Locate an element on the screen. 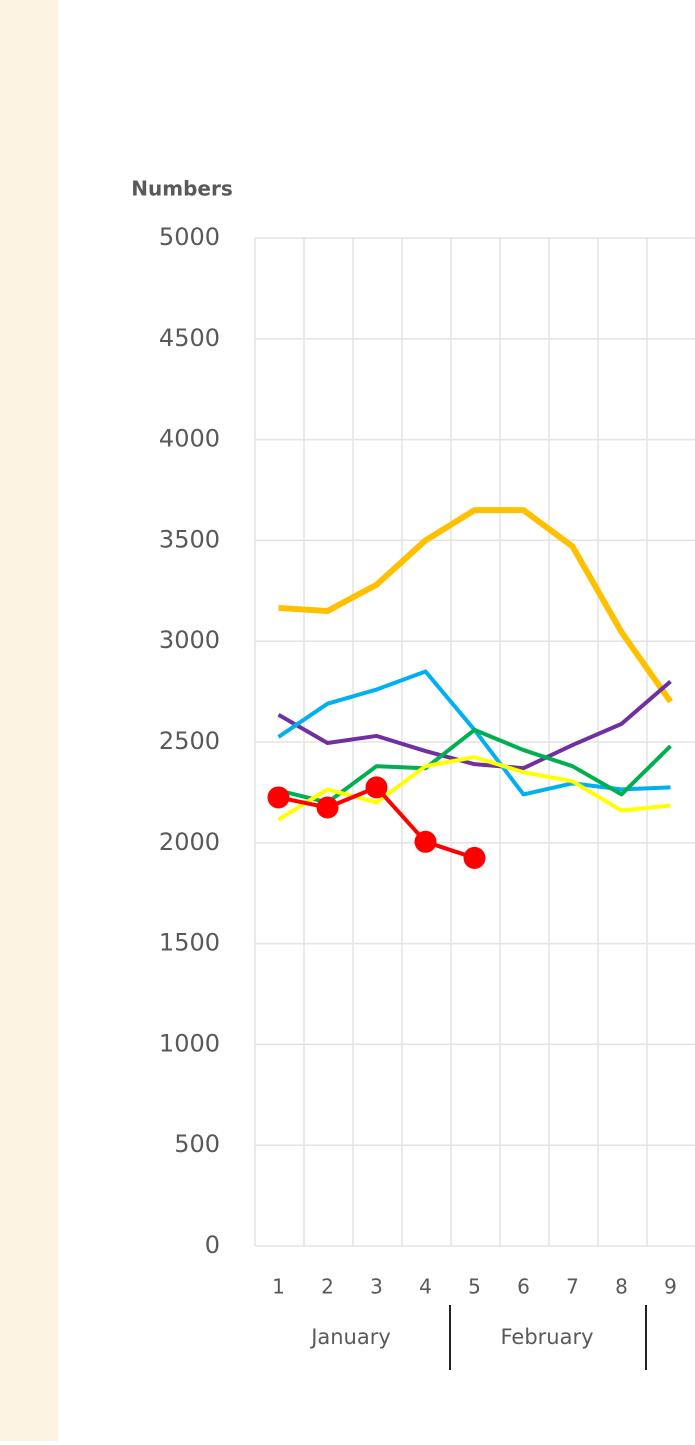 This screenshot has height=1445, width=695. y-tick-label: 5000 is located at coordinates (189, 237).